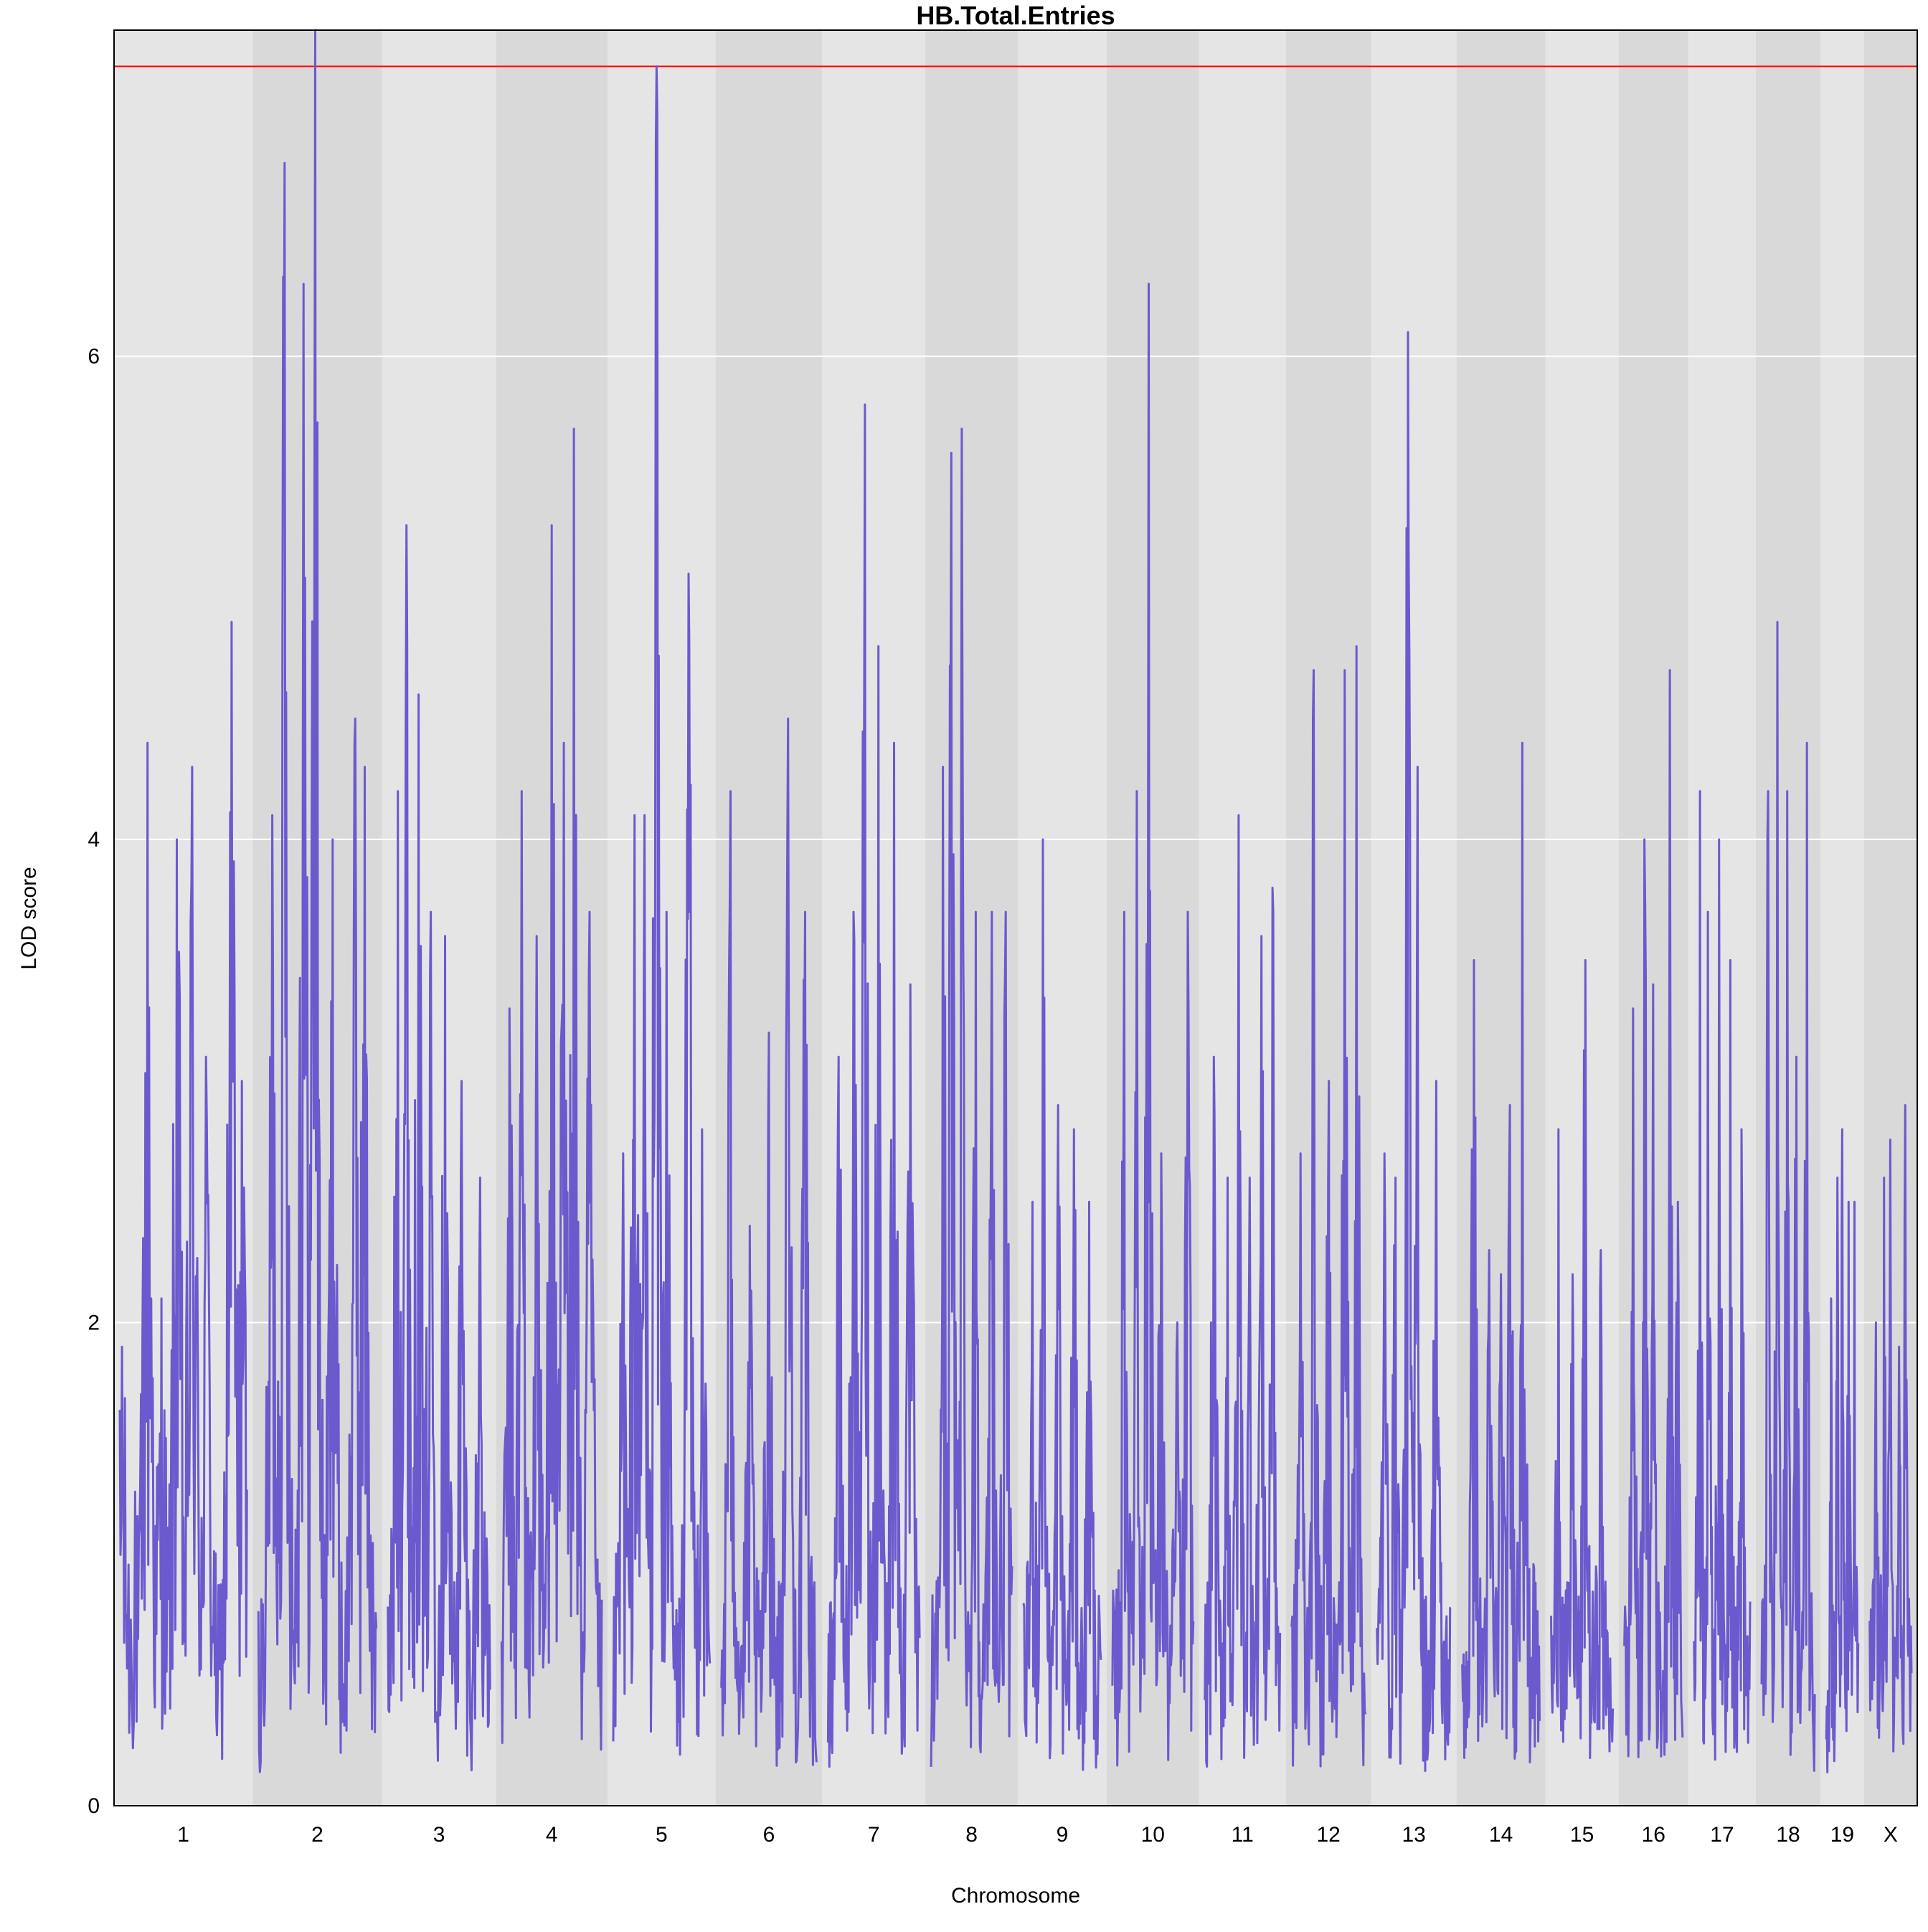 The width and height of the screenshot is (1928, 1932). What do you see at coordinates (1015, 15) in the screenshot?
I see `chart-title: HB.Total.Entries` at bounding box center [1015, 15].